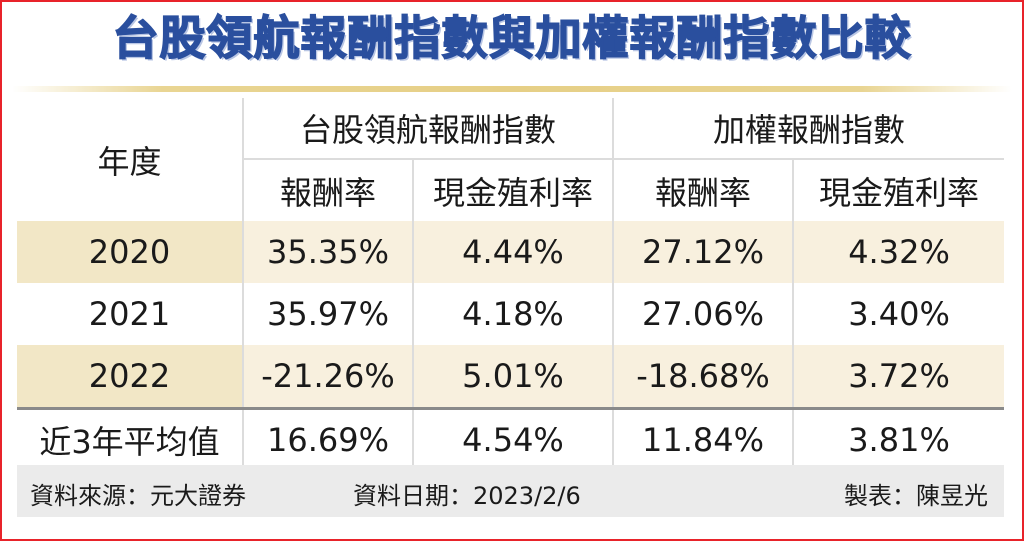  What do you see at coordinates (898, 438) in the screenshot?
I see `table-cell: 3.81%` at bounding box center [898, 438].